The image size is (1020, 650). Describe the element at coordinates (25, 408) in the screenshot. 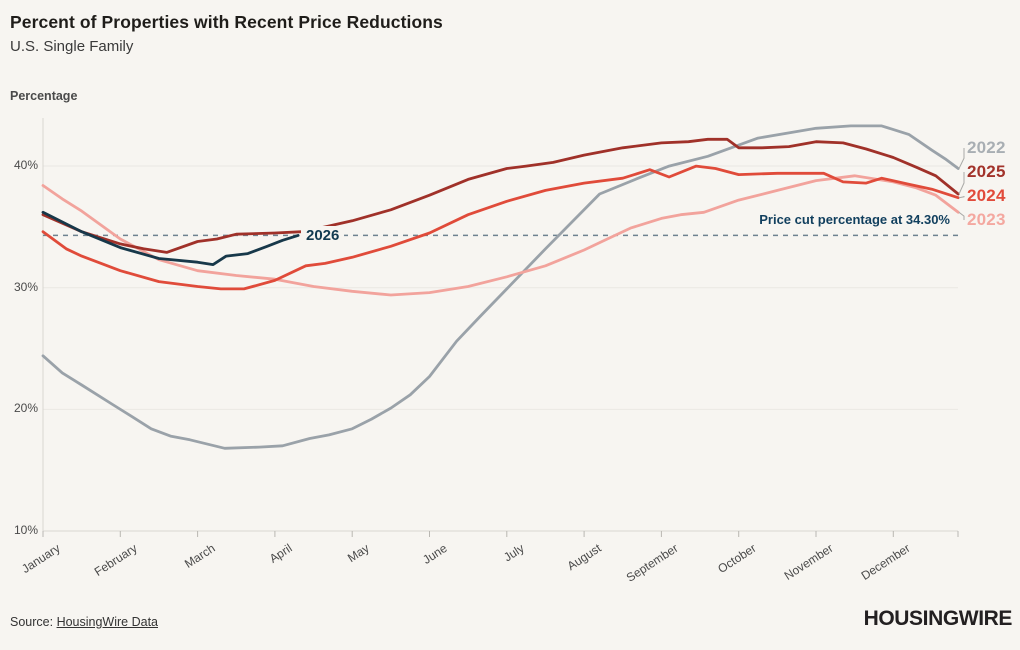

I see `y-tick-label-20: 20%` at that location.